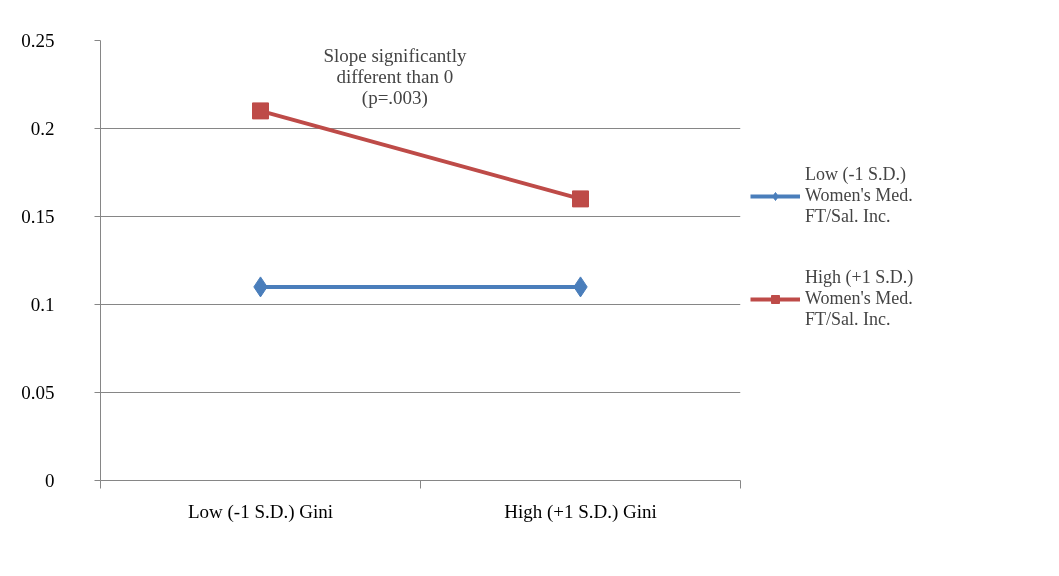  What do you see at coordinates (42, 128) in the screenshot?
I see `y-tick-label: 0.2` at bounding box center [42, 128].